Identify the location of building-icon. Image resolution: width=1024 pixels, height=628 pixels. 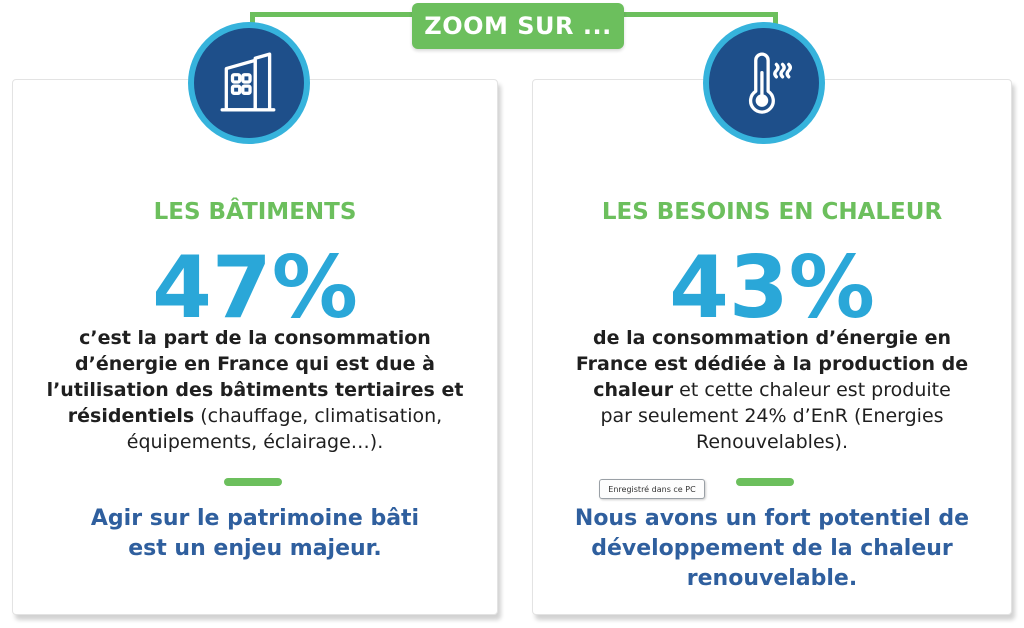
(248, 82).